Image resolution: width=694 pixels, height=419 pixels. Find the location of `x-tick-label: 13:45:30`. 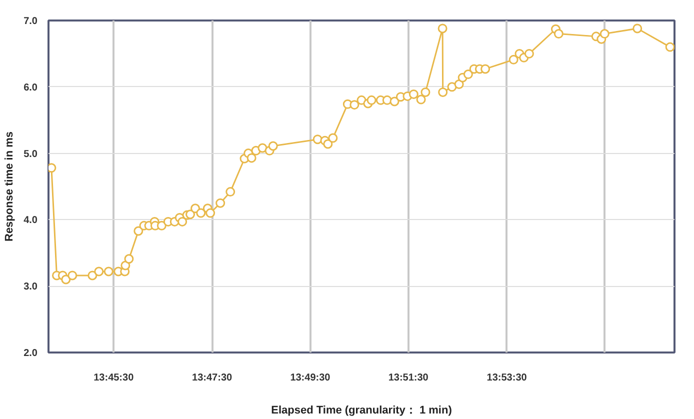

x-tick-label: 13:45:30 is located at coordinates (114, 378).